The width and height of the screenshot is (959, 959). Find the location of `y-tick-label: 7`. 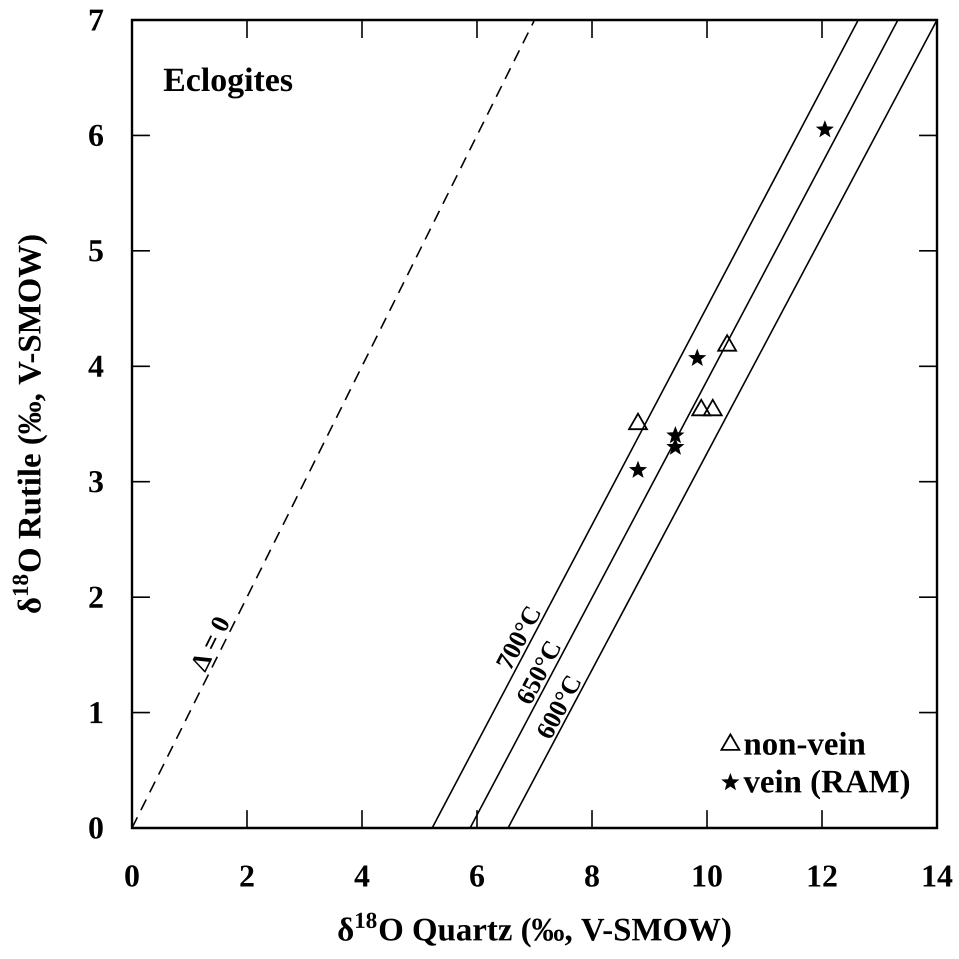

y-tick-label: 7 is located at coordinates (97, 20).